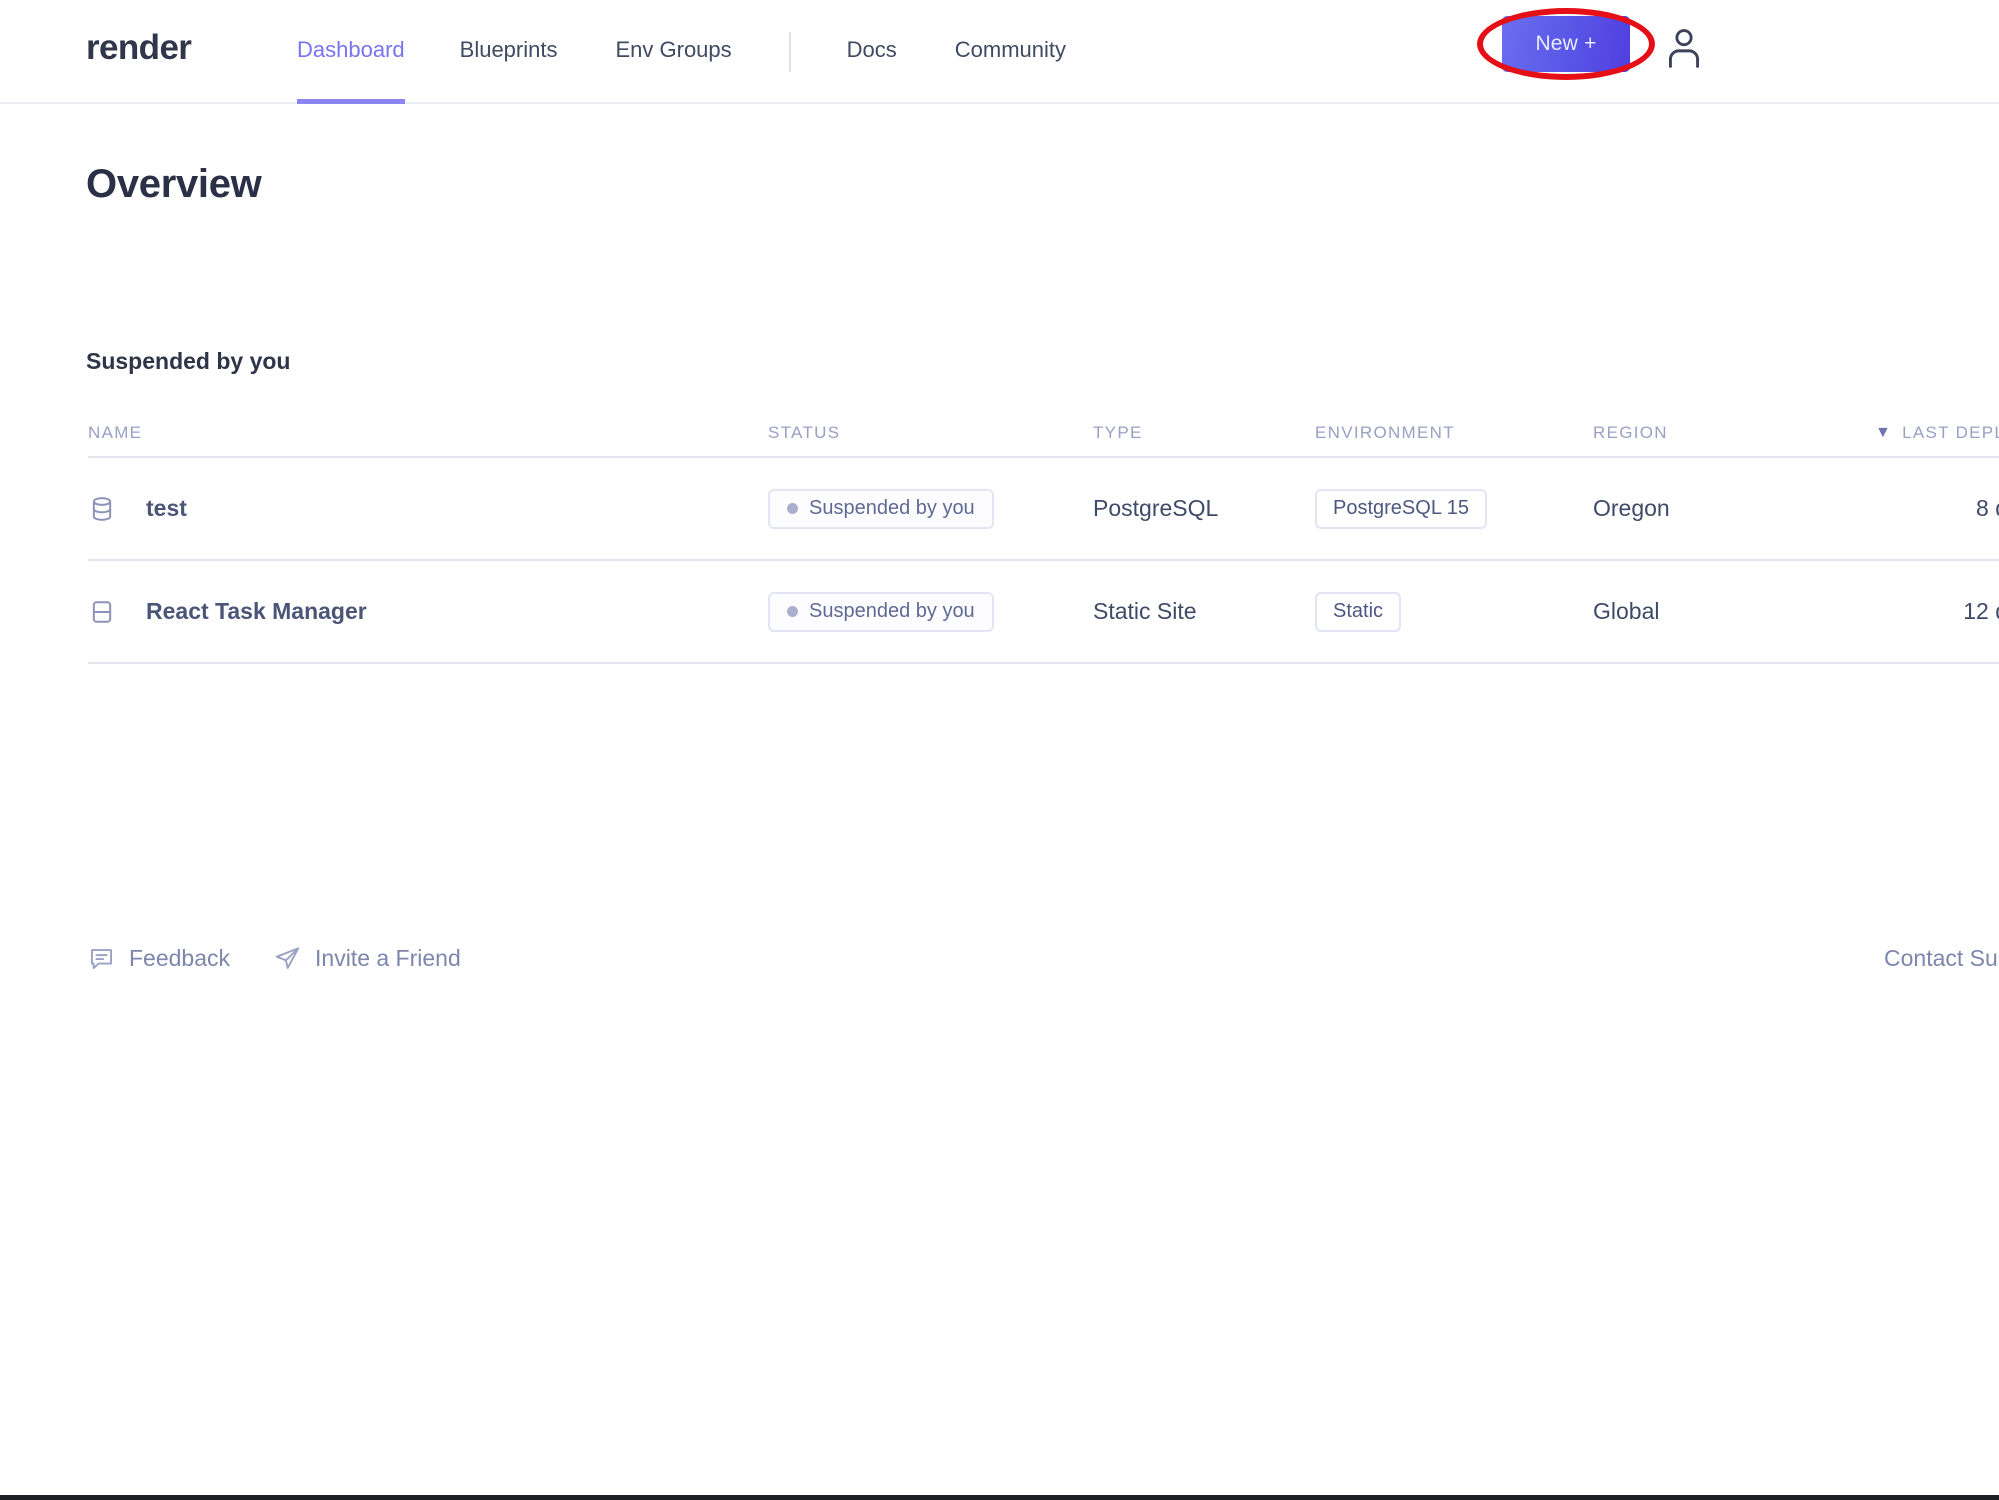 This screenshot has height=1500, width=1999. What do you see at coordinates (1358, 611) in the screenshot?
I see `environment-badge: Static` at bounding box center [1358, 611].